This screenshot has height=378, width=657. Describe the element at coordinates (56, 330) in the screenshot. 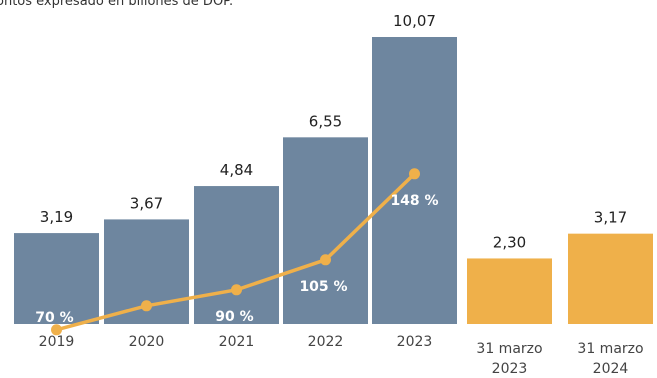

I see `ratio-point-2019` at that location.